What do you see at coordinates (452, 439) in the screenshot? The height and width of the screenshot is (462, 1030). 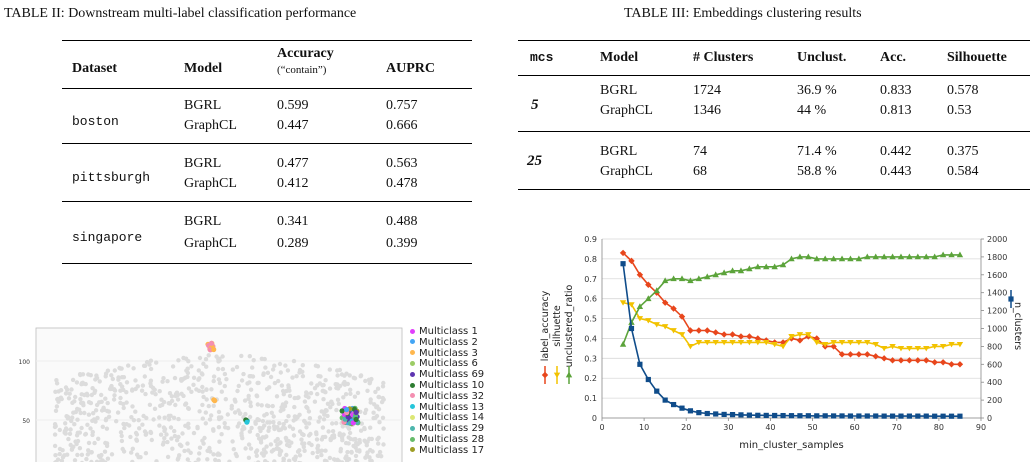 I see `scatter-legend-label: Multiclass 28` at bounding box center [452, 439].